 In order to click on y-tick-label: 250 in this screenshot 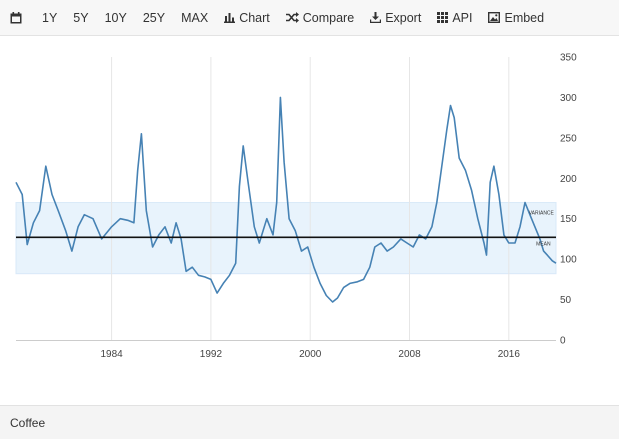, I will do `click(568, 138)`.